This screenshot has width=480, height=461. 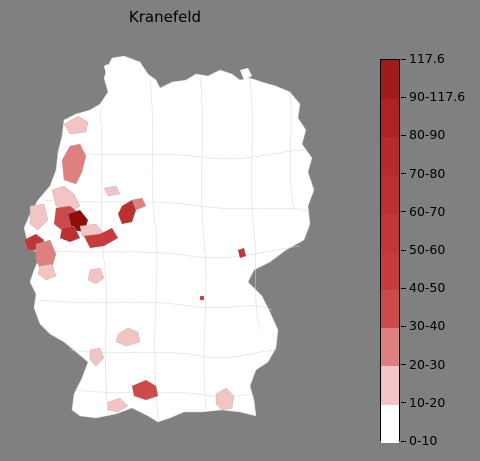 I want to click on colorbar-label: 0-10, so click(x=423, y=440).